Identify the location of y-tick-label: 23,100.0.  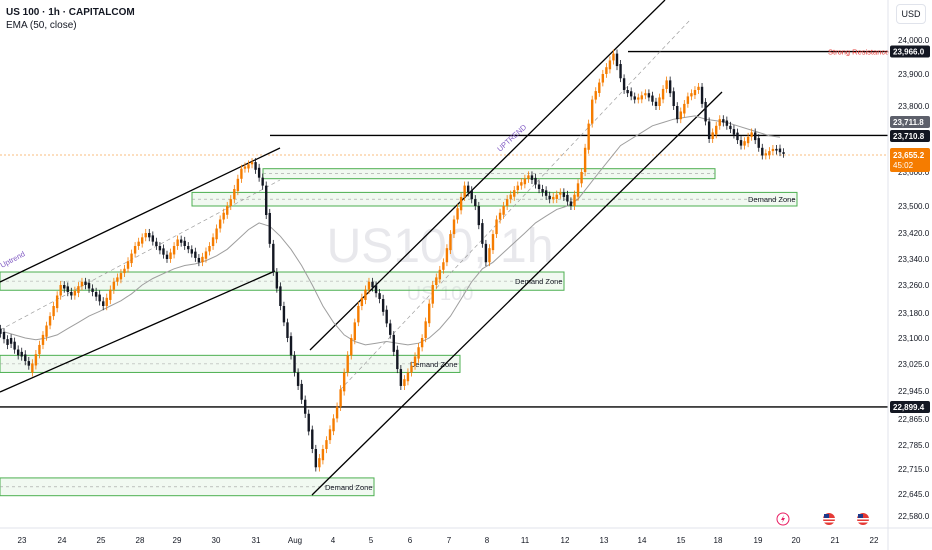
(914, 338).